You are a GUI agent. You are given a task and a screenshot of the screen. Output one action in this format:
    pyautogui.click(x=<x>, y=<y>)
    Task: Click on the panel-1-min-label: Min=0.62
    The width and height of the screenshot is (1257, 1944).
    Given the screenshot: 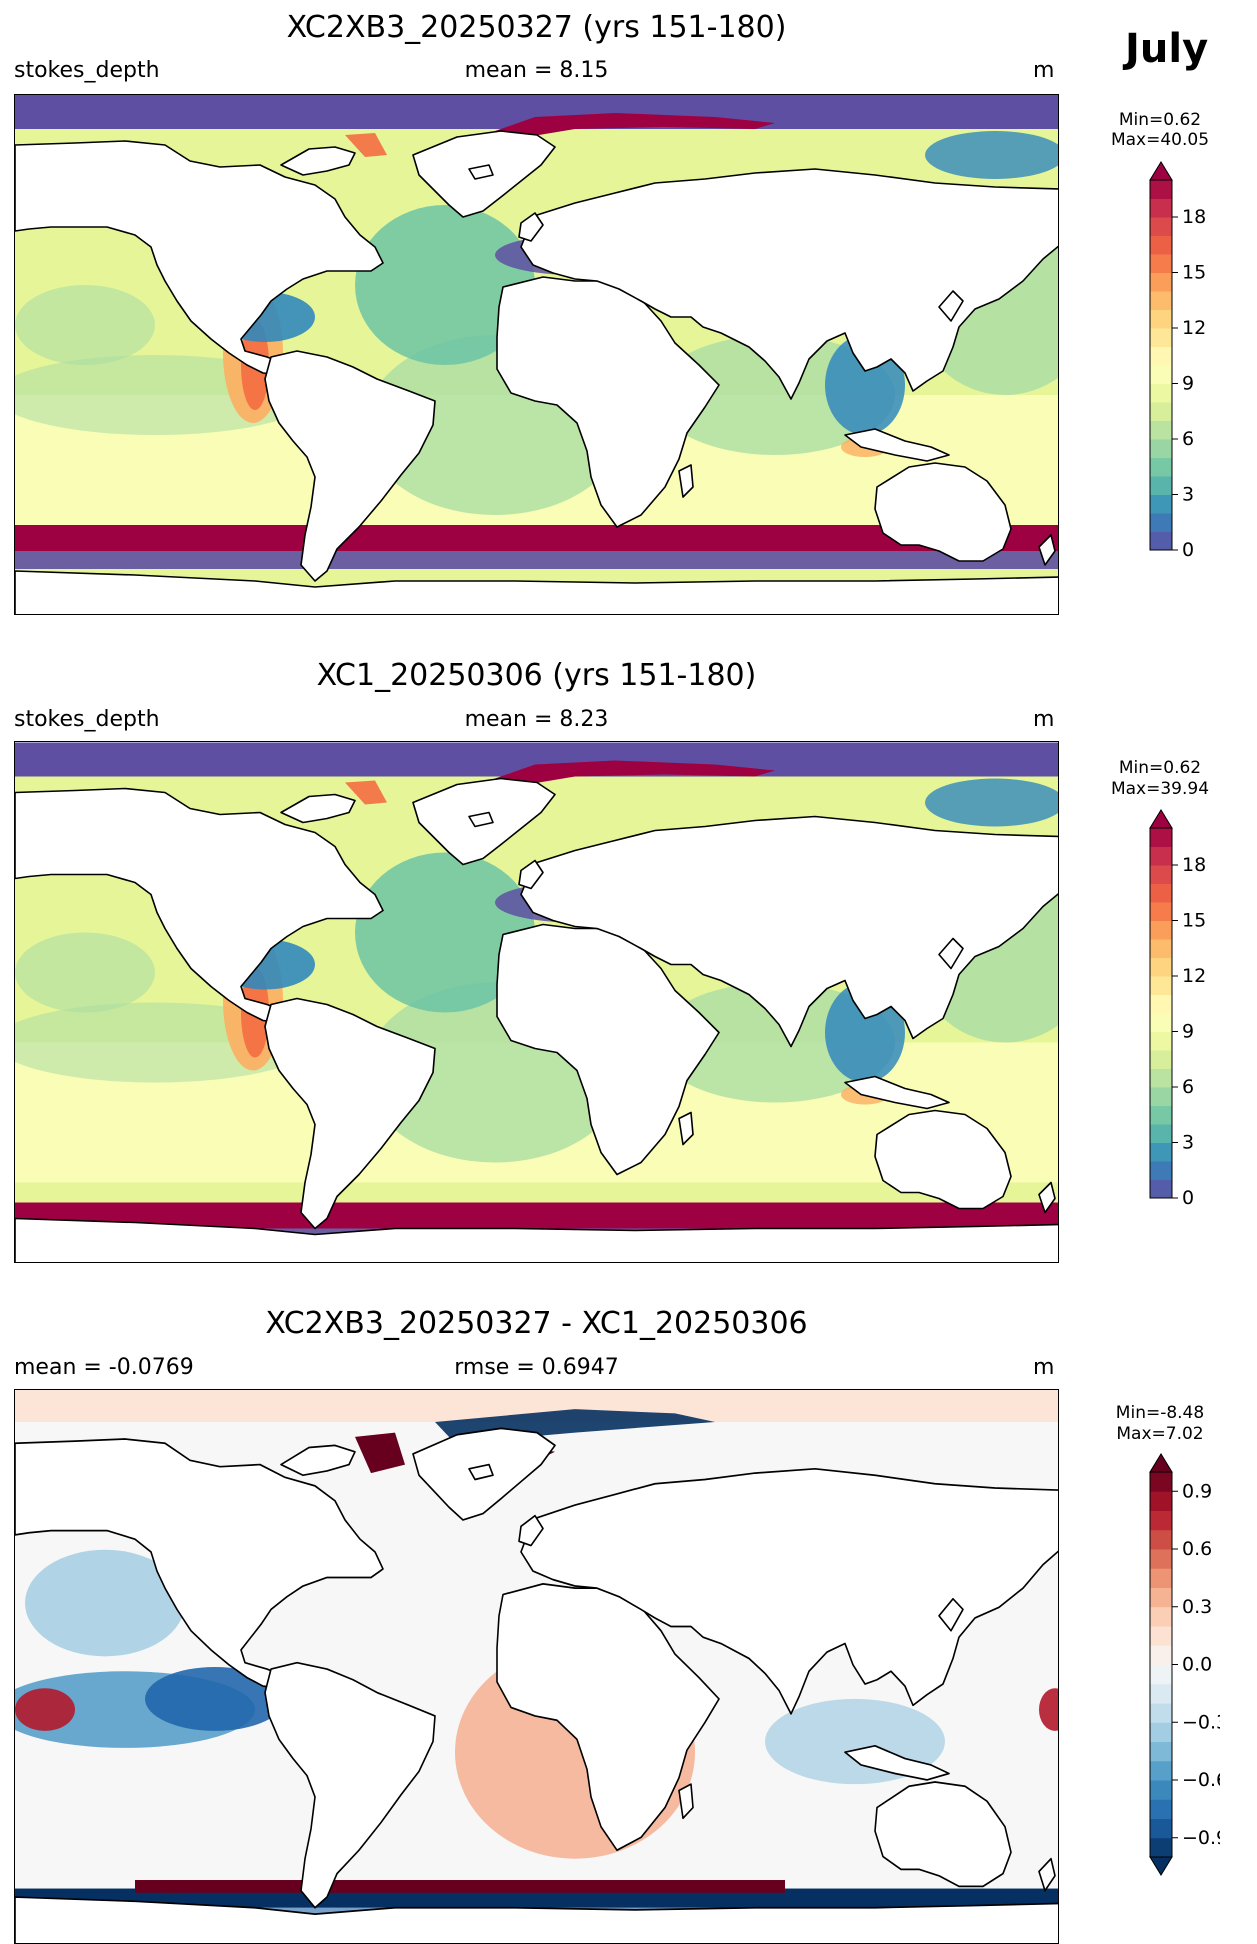 What is the action you would take?
    pyautogui.click(x=1160, y=120)
    